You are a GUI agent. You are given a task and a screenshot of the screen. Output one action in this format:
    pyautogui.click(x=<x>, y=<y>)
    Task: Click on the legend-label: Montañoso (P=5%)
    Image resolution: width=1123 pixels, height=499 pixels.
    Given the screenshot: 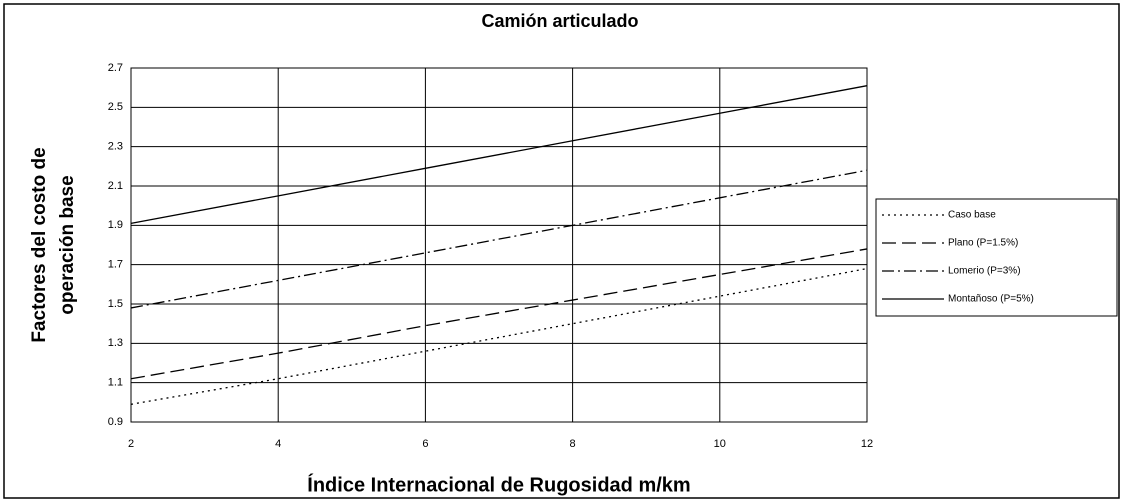 What is the action you would take?
    pyautogui.click(x=991, y=299)
    